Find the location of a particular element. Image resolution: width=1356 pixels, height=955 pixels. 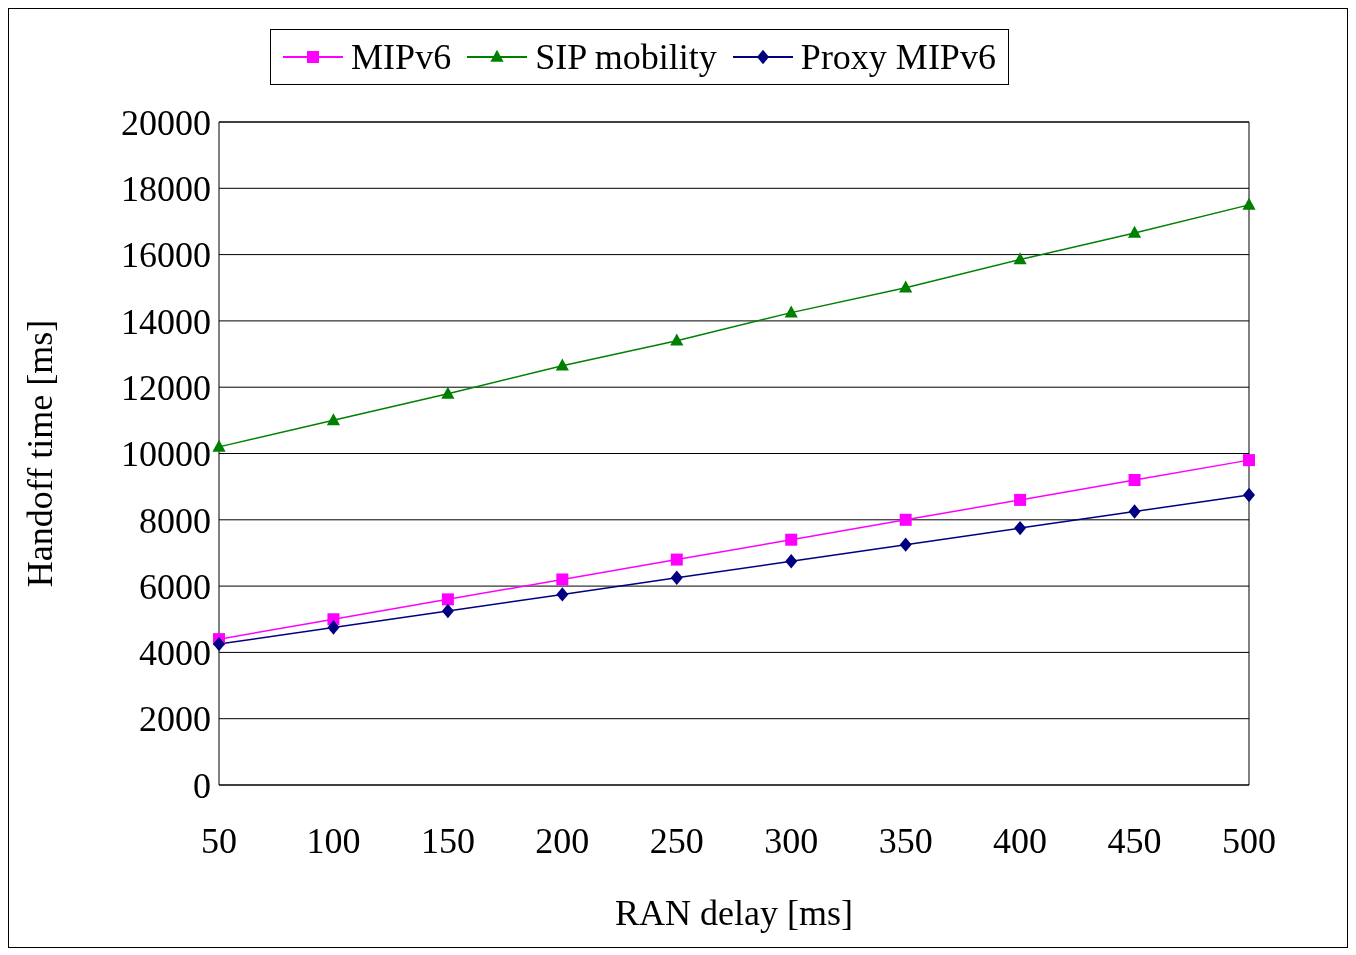

legend-label: SIP mobility is located at coordinates (626, 57).